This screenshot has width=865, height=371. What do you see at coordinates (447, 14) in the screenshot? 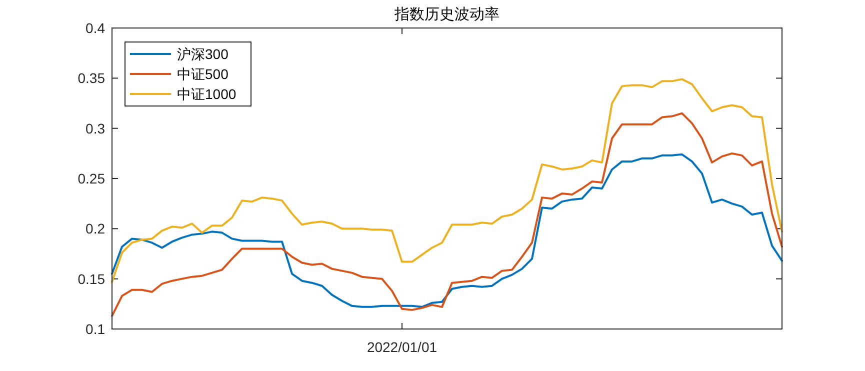
I see `chart-title: 指数历史波动率` at bounding box center [447, 14].